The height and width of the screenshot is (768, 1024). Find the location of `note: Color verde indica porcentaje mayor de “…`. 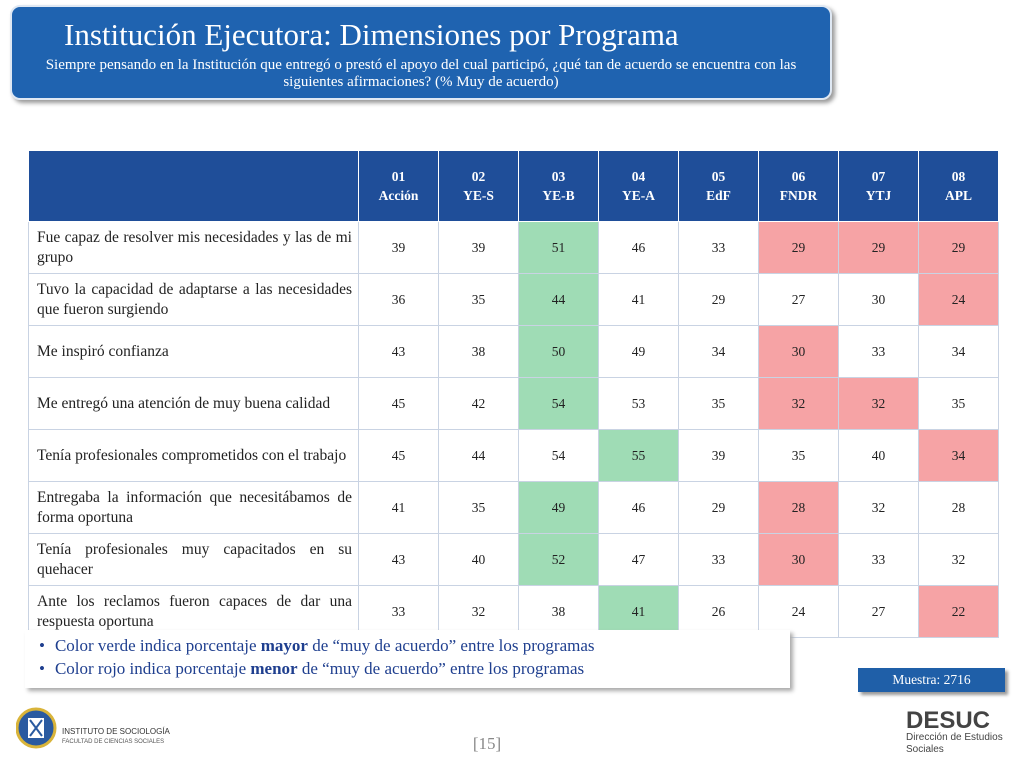

note: Color verde indica porcentaje mayor de “… is located at coordinates (414, 645).